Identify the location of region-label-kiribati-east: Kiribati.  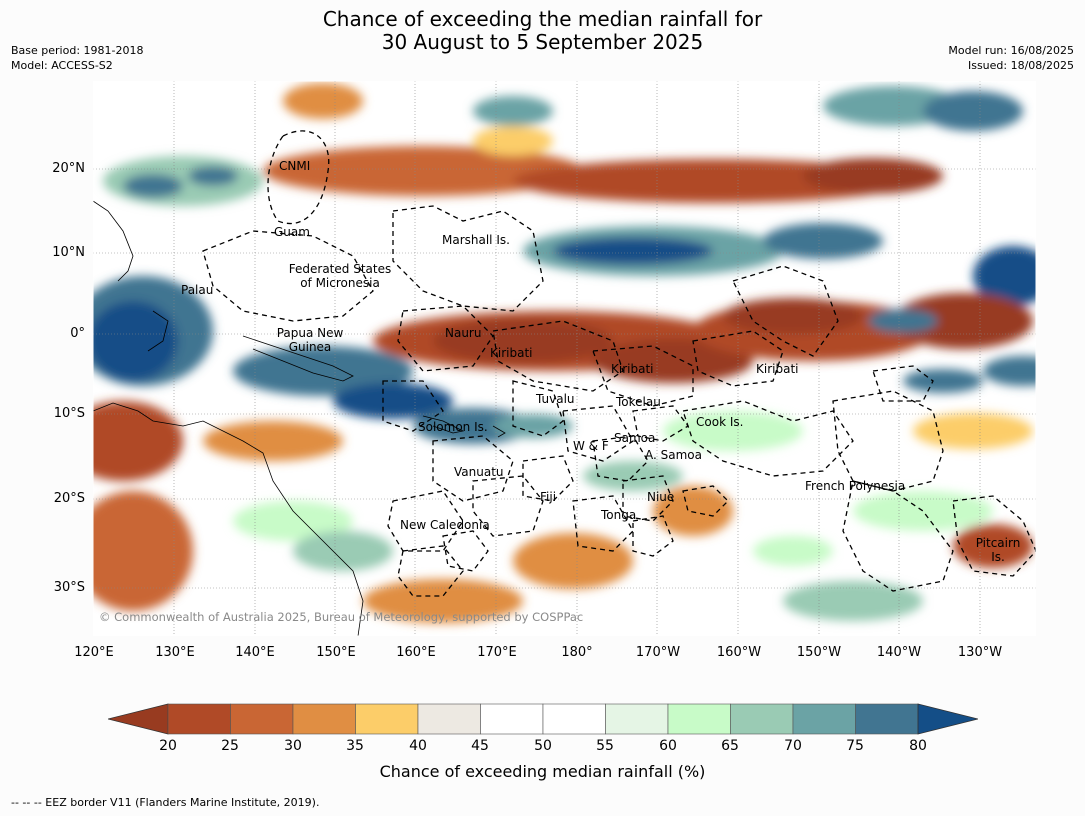
(777, 369).